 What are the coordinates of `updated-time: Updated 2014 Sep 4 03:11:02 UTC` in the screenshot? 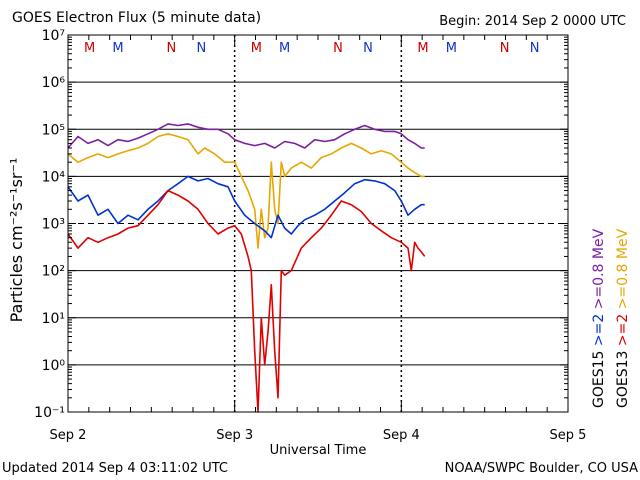 It's located at (115, 468).